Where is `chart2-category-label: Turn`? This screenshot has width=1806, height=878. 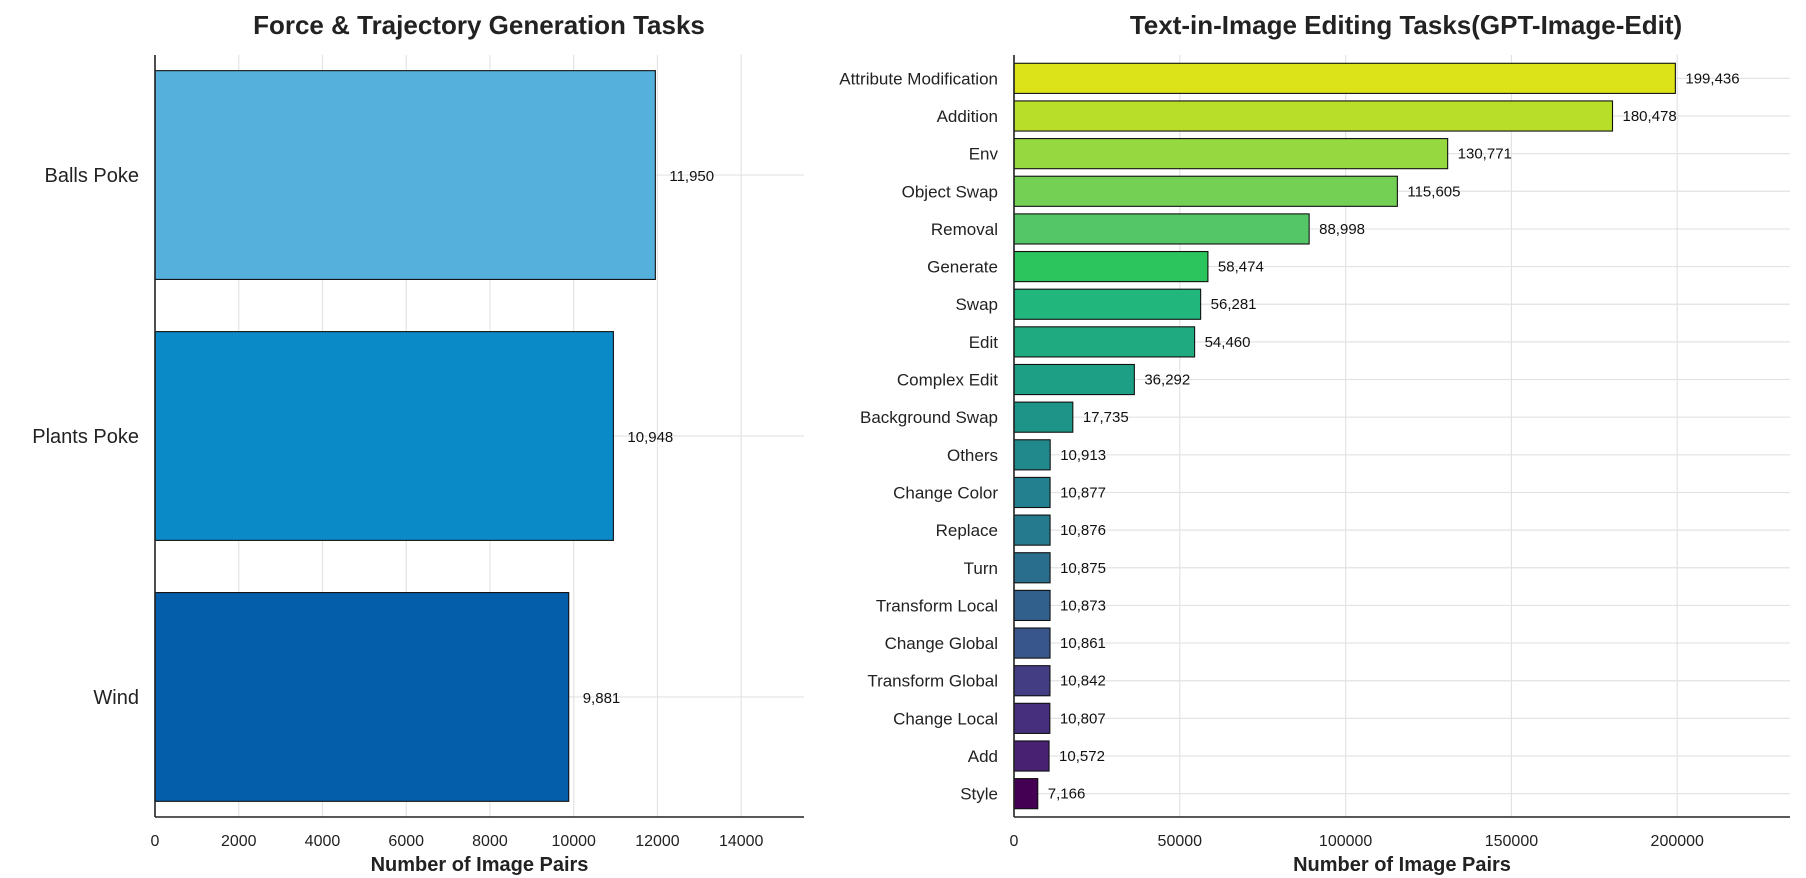
chart2-category-label: Turn is located at coordinates (981, 568).